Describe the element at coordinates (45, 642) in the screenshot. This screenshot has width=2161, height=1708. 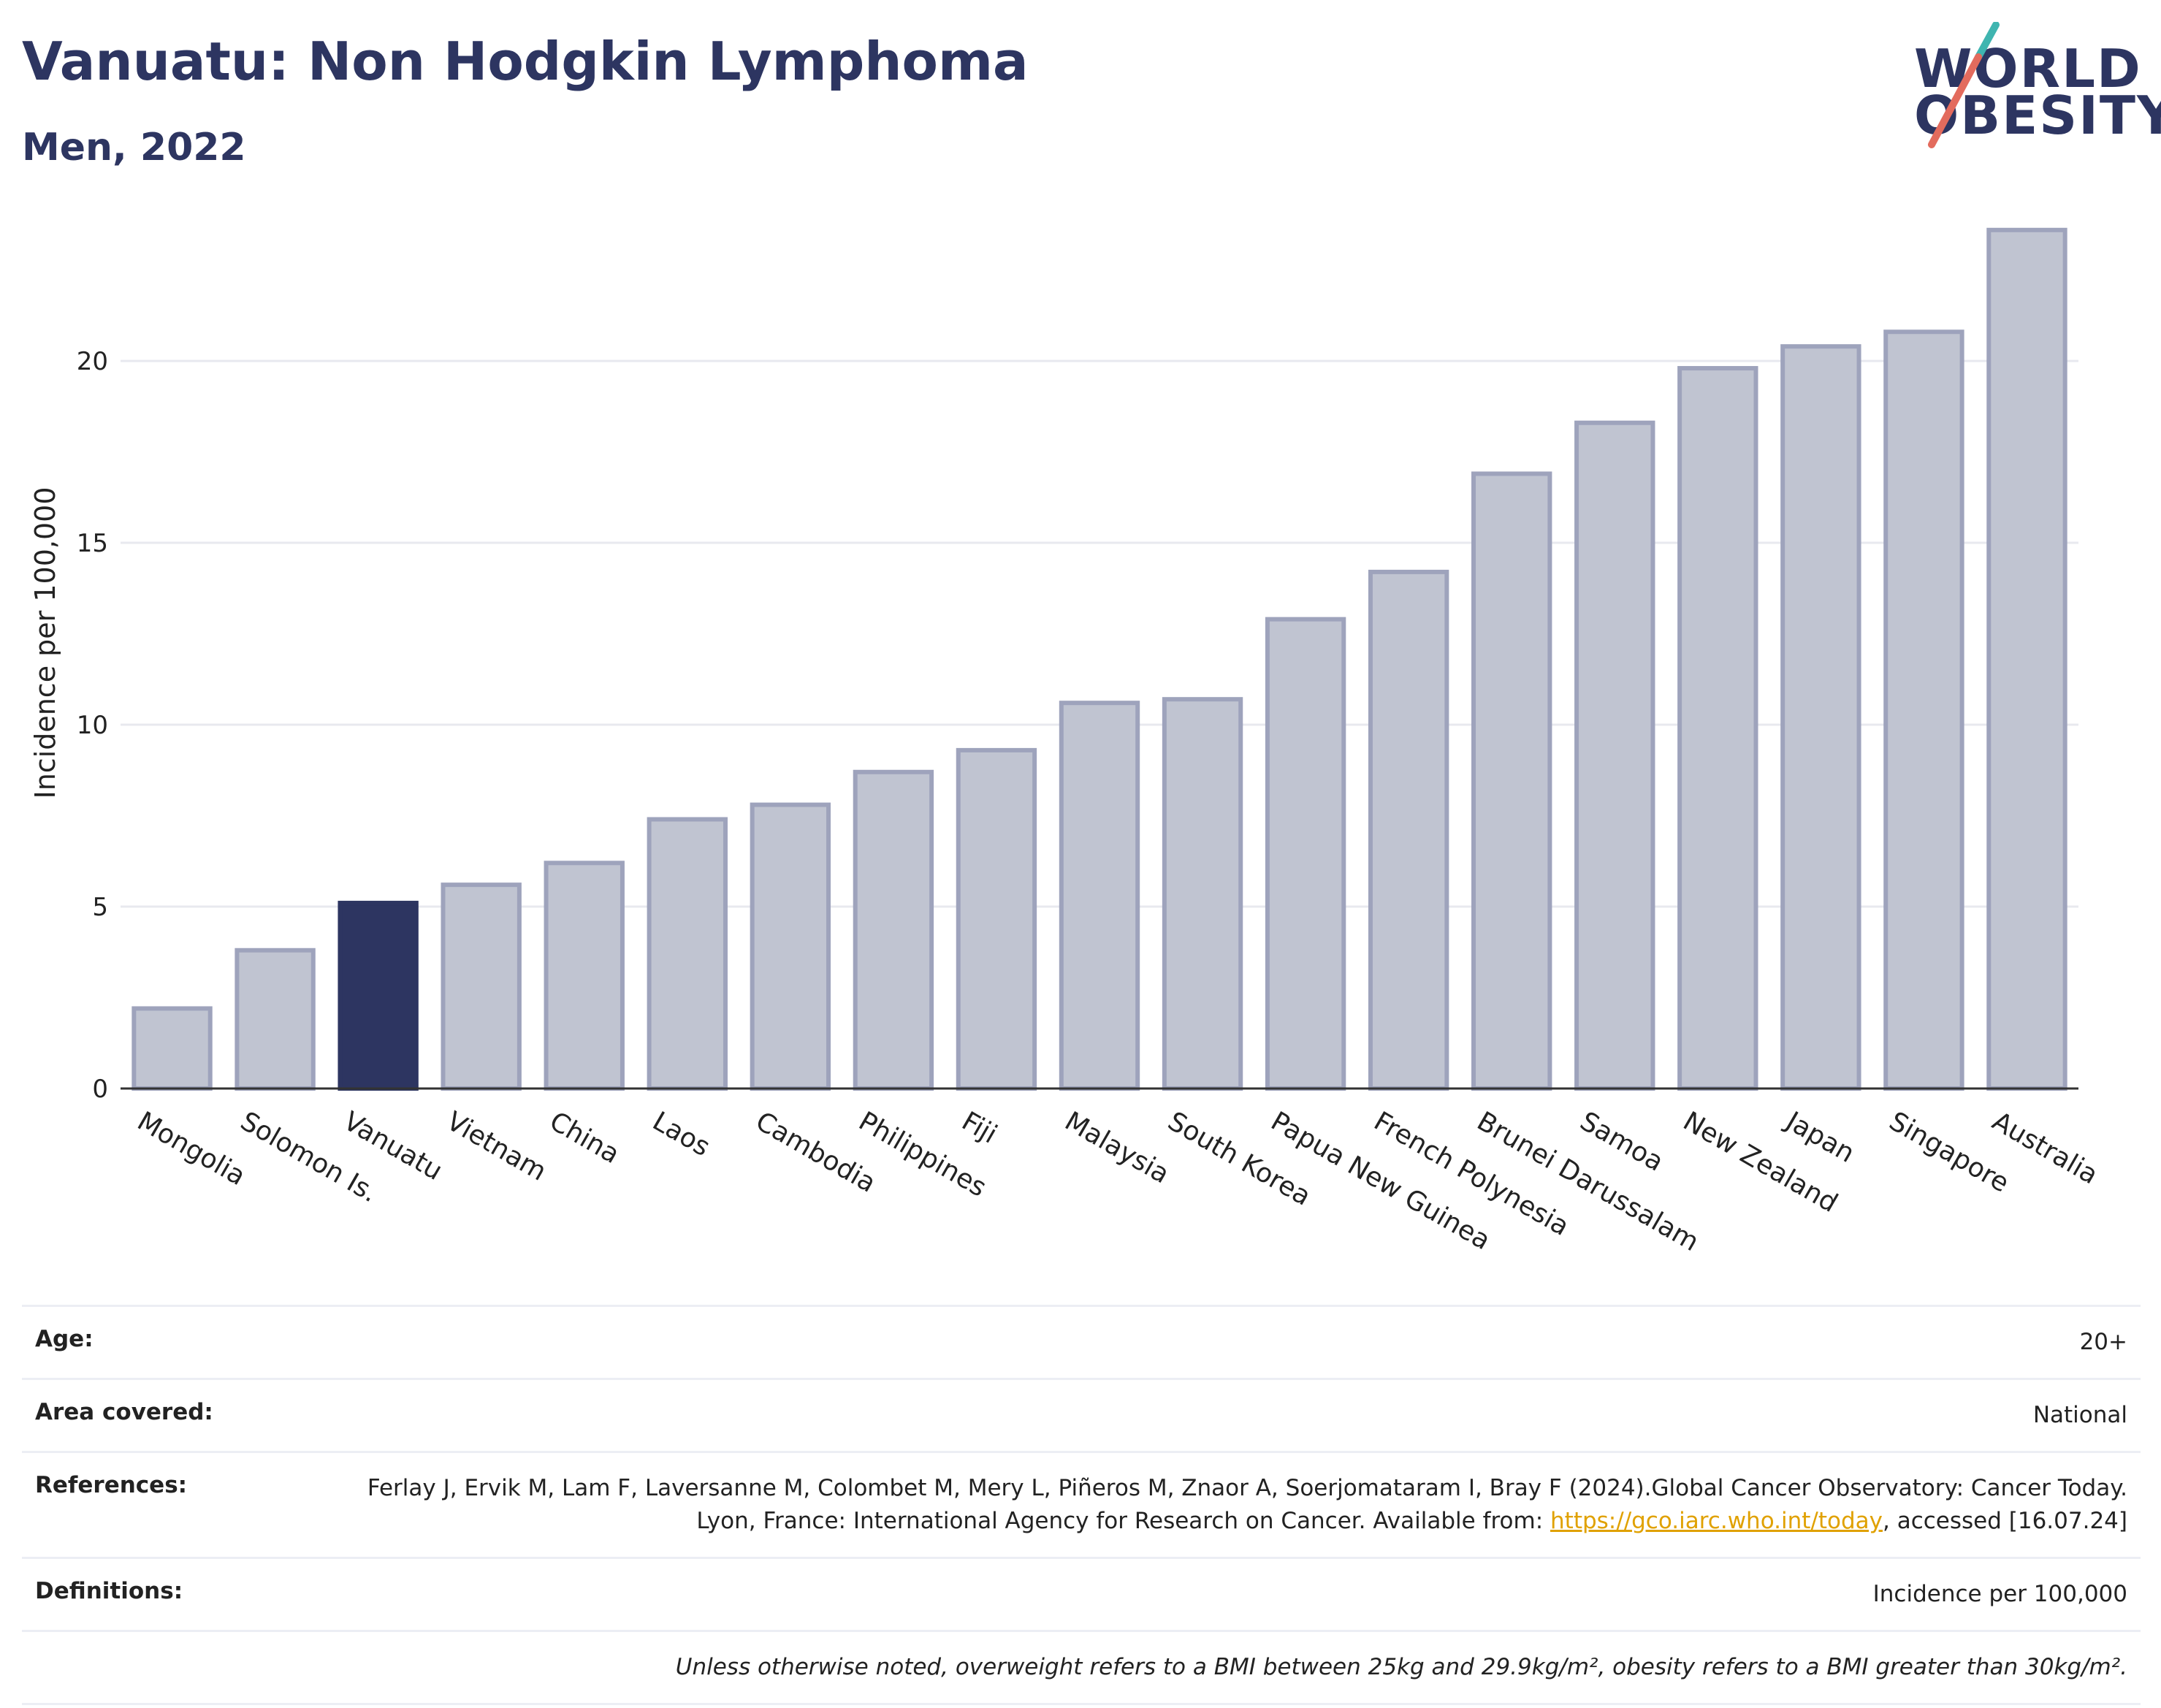
I see `y-axis-title: Incidence per 100,000` at that location.